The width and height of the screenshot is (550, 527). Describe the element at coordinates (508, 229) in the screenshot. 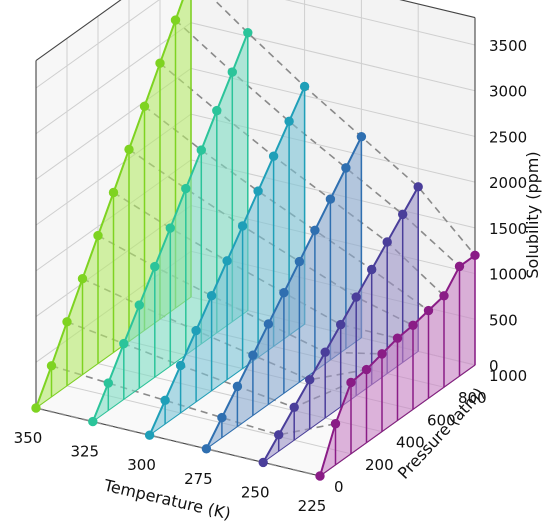

I see `z-tick-1500: 1500` at that location.